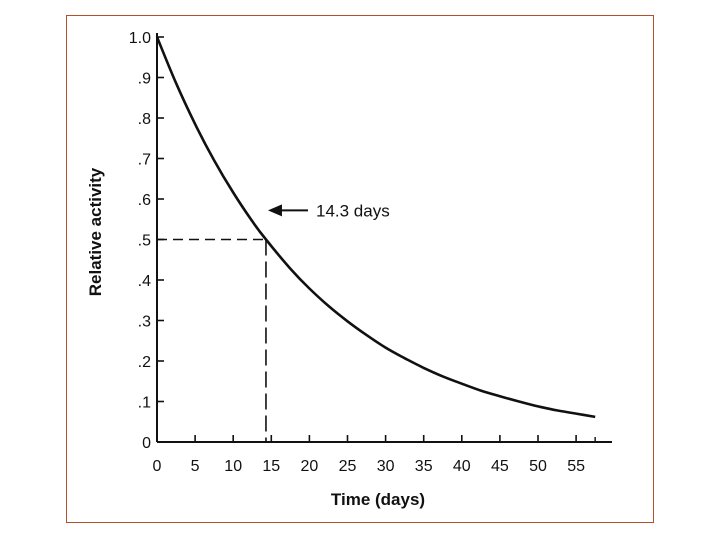  I want to click on x-tick-label: 5, so click(195, 466).